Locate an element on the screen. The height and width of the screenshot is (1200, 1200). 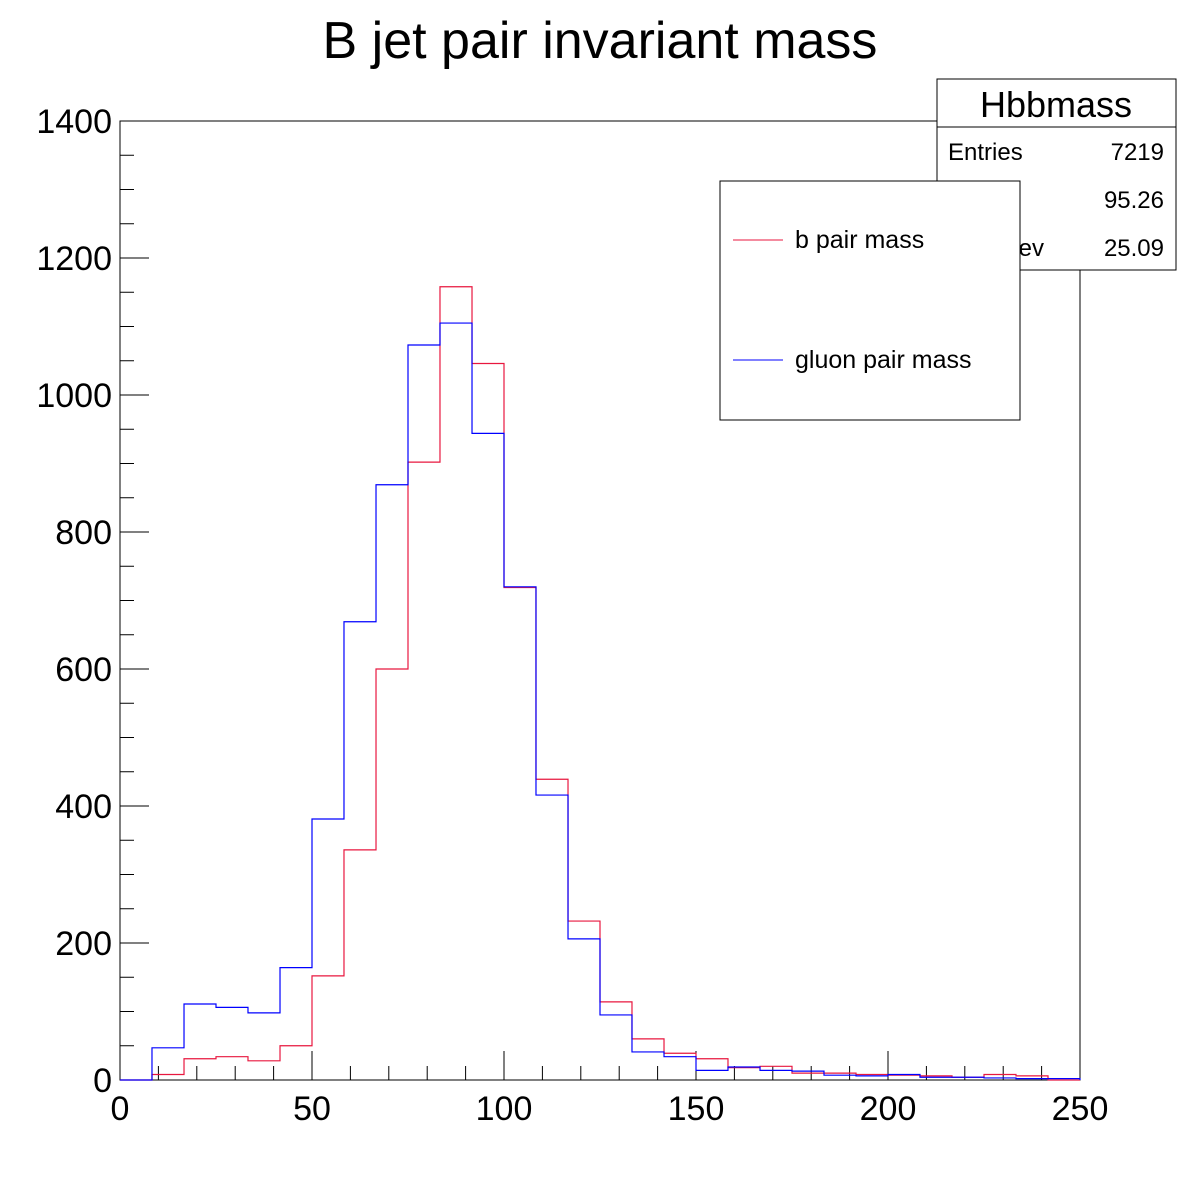
legend-label-b-pair-mass: b pair mass is located at coordinates (859, 240).